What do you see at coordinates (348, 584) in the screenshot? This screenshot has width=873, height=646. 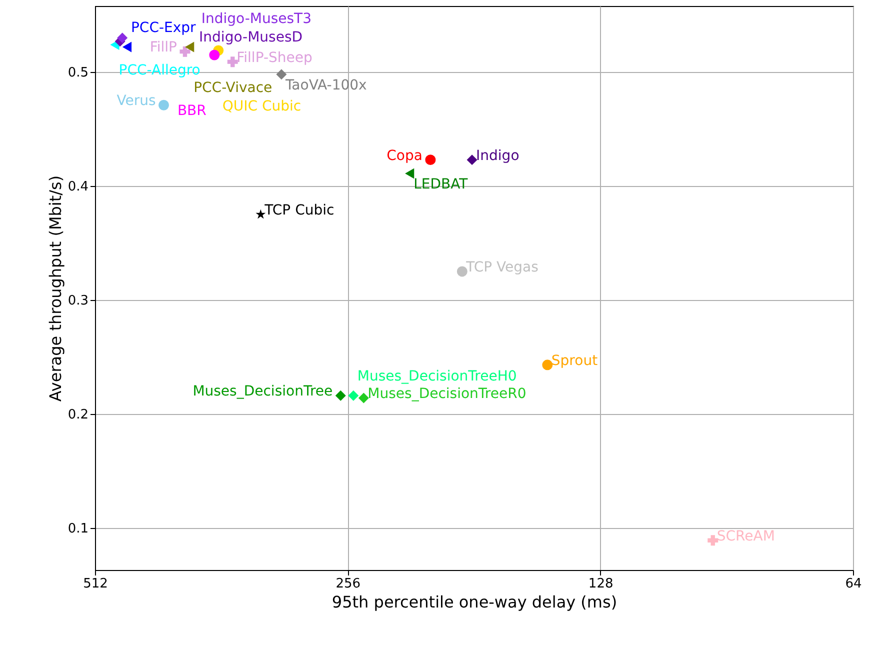 I see `x-tick-label: 256` at bounding box center [348, 584].